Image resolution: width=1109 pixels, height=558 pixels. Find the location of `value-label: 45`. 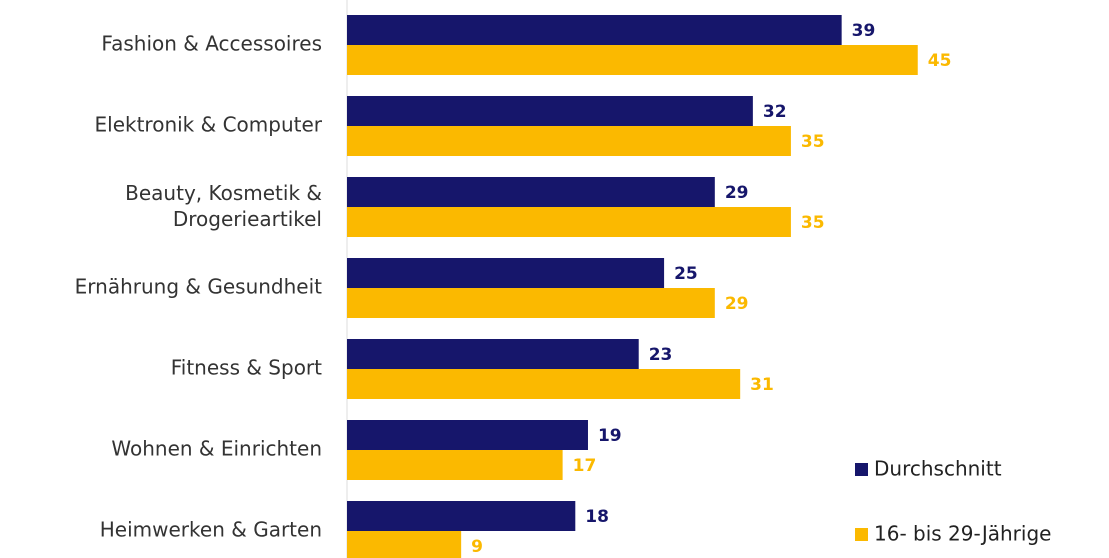

value-label: 45 is located at coordinates (940, 61).